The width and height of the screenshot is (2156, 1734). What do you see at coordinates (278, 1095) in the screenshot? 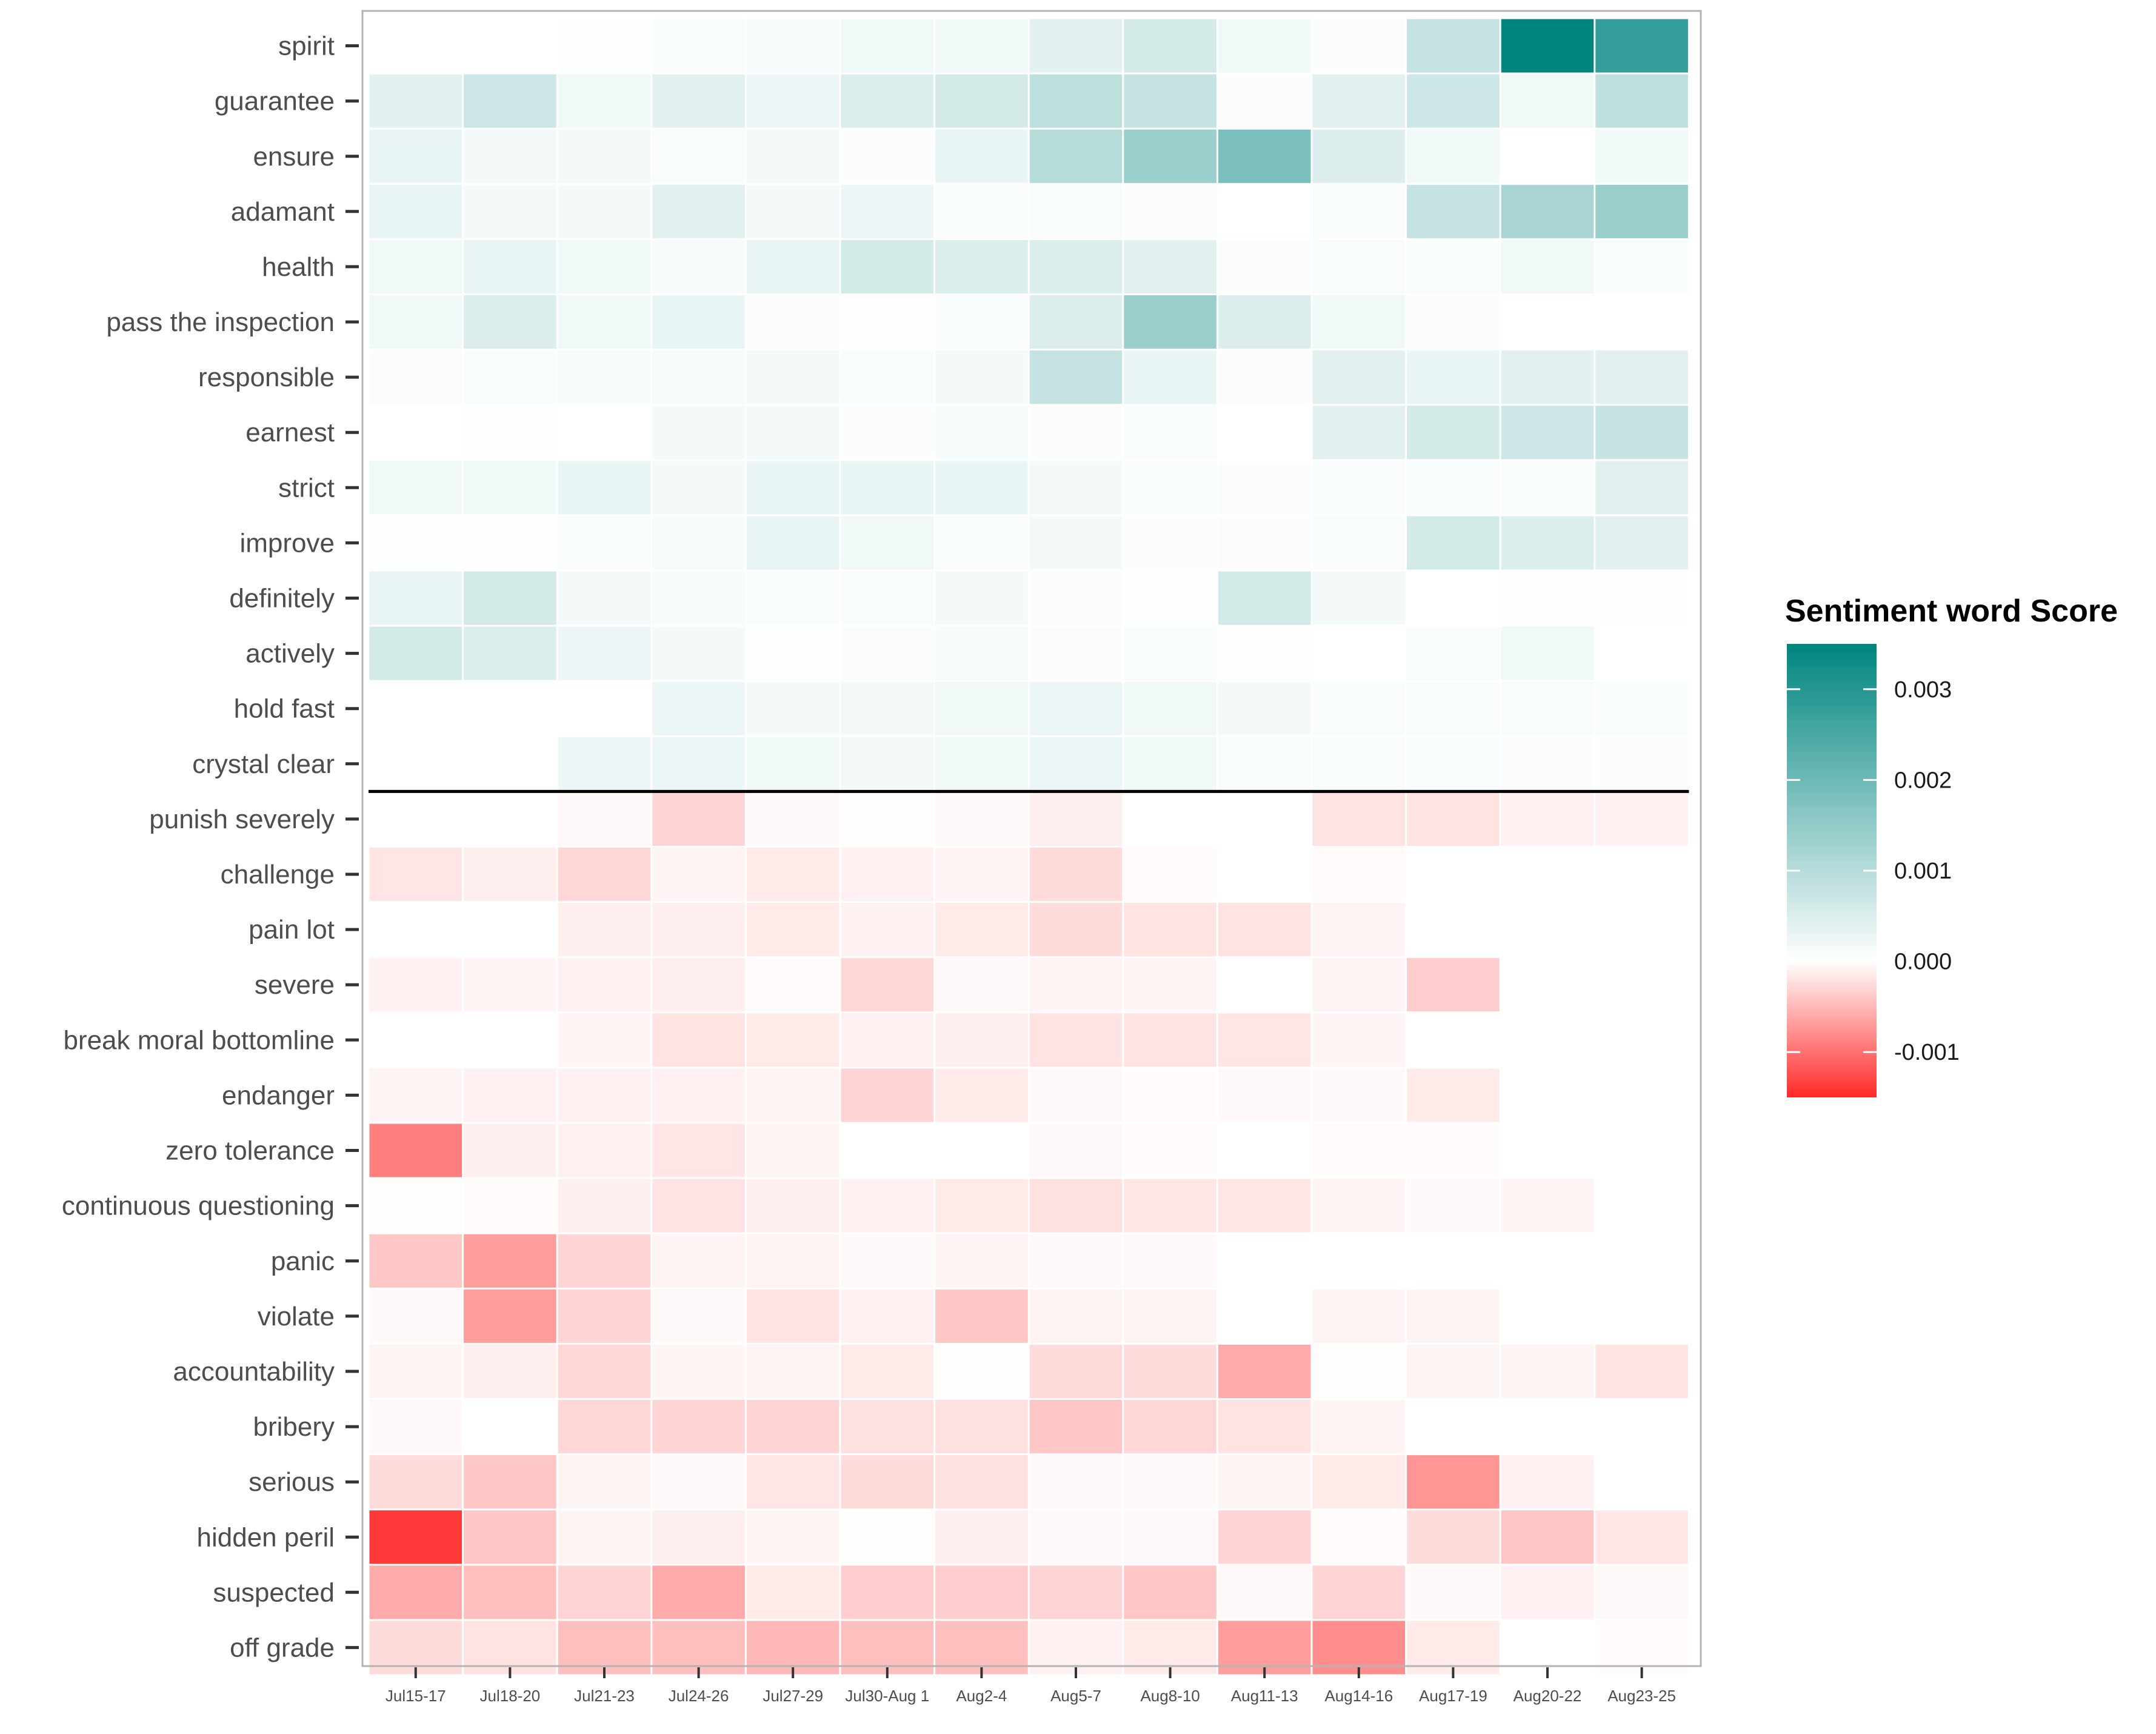
I see `y-tick-label-endanger: endanger` at bounding box center [278, 1095].